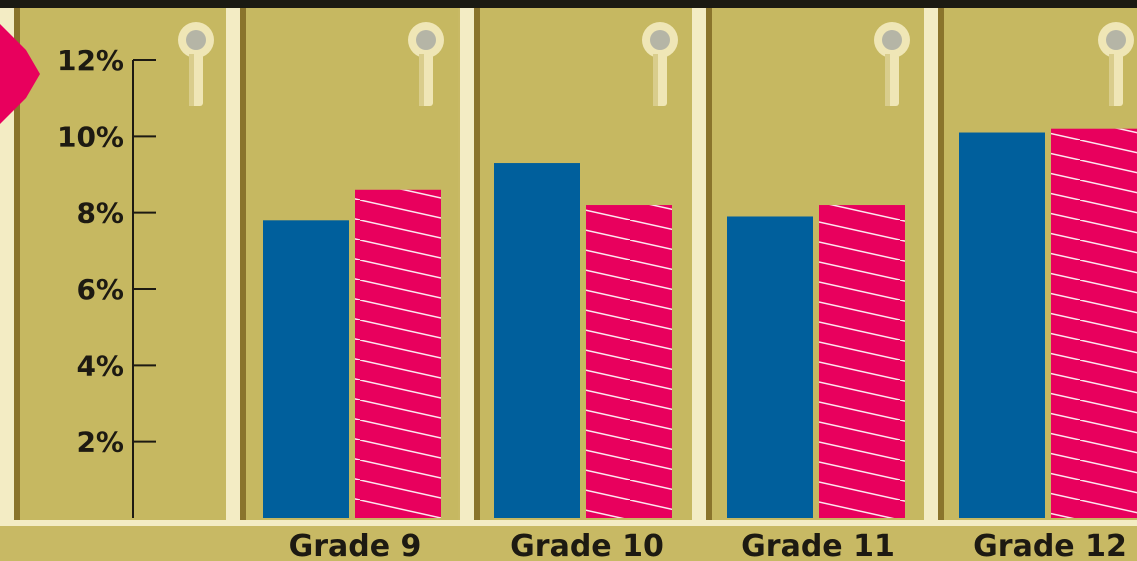 The height and width of the screenshot is (561, 1137). I want to click on pink-tab-icon, so click(20, 74).